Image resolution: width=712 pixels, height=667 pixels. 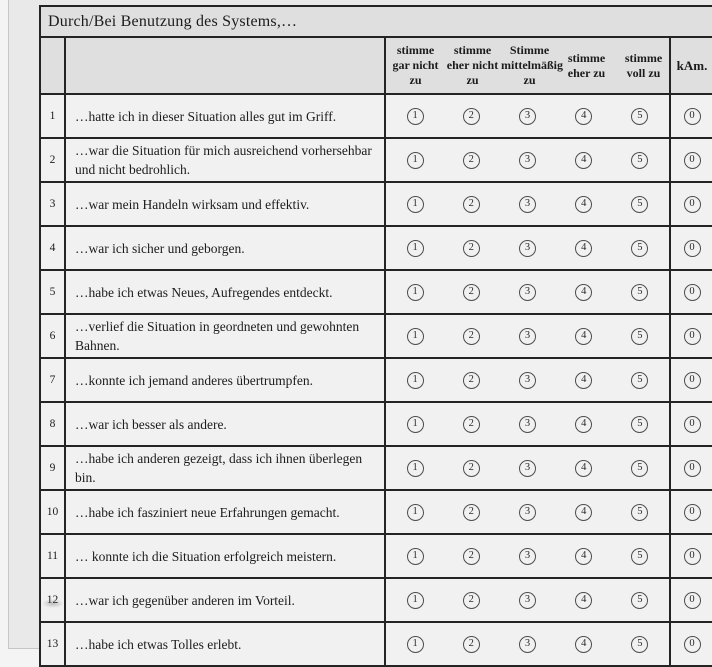 I want to click on row-number: 4, so click(x=52, y=248).